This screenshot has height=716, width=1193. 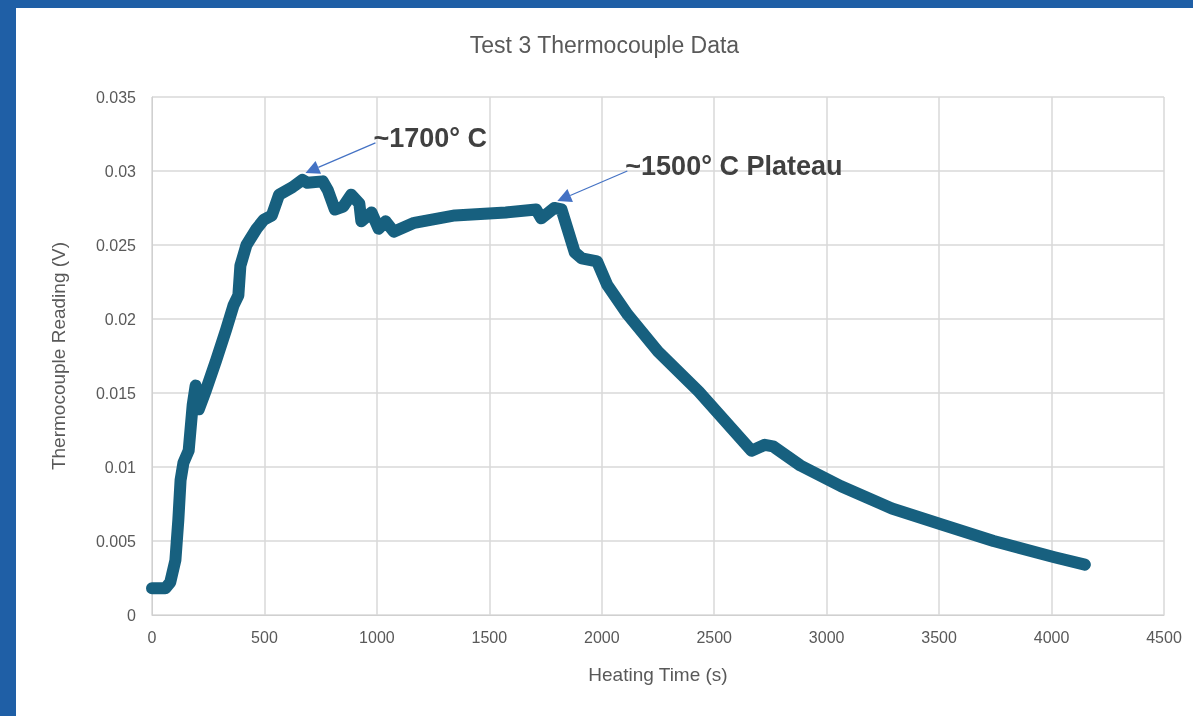 I want to click on y-tick-label: 0.025, so click(x=116, y=245).